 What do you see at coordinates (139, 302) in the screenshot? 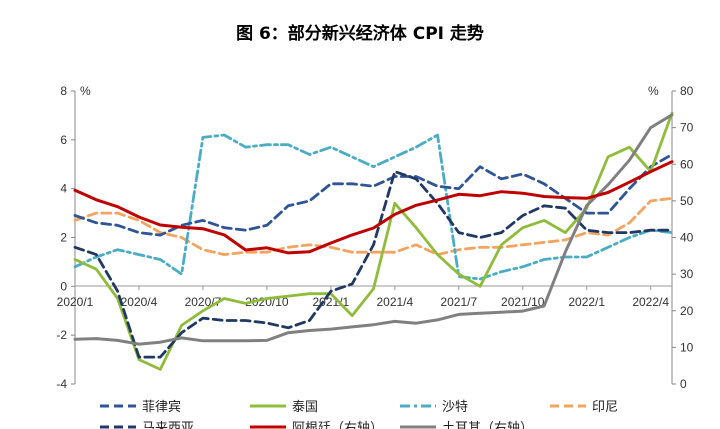
I see `x-tick-label: 2020/4` at bounding box center [139, 302].